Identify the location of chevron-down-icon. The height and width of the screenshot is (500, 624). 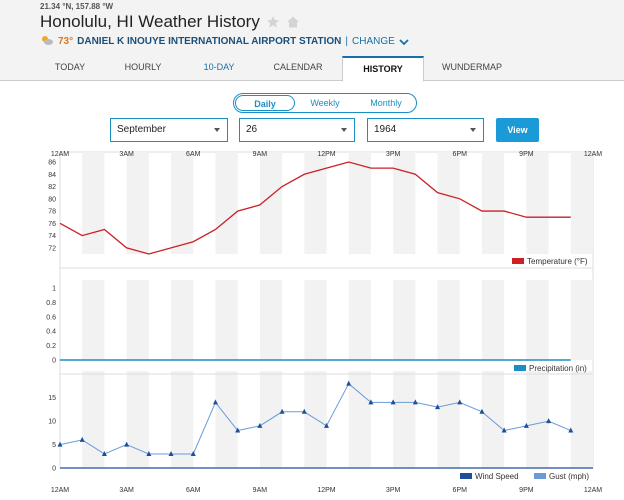
(404, 42).